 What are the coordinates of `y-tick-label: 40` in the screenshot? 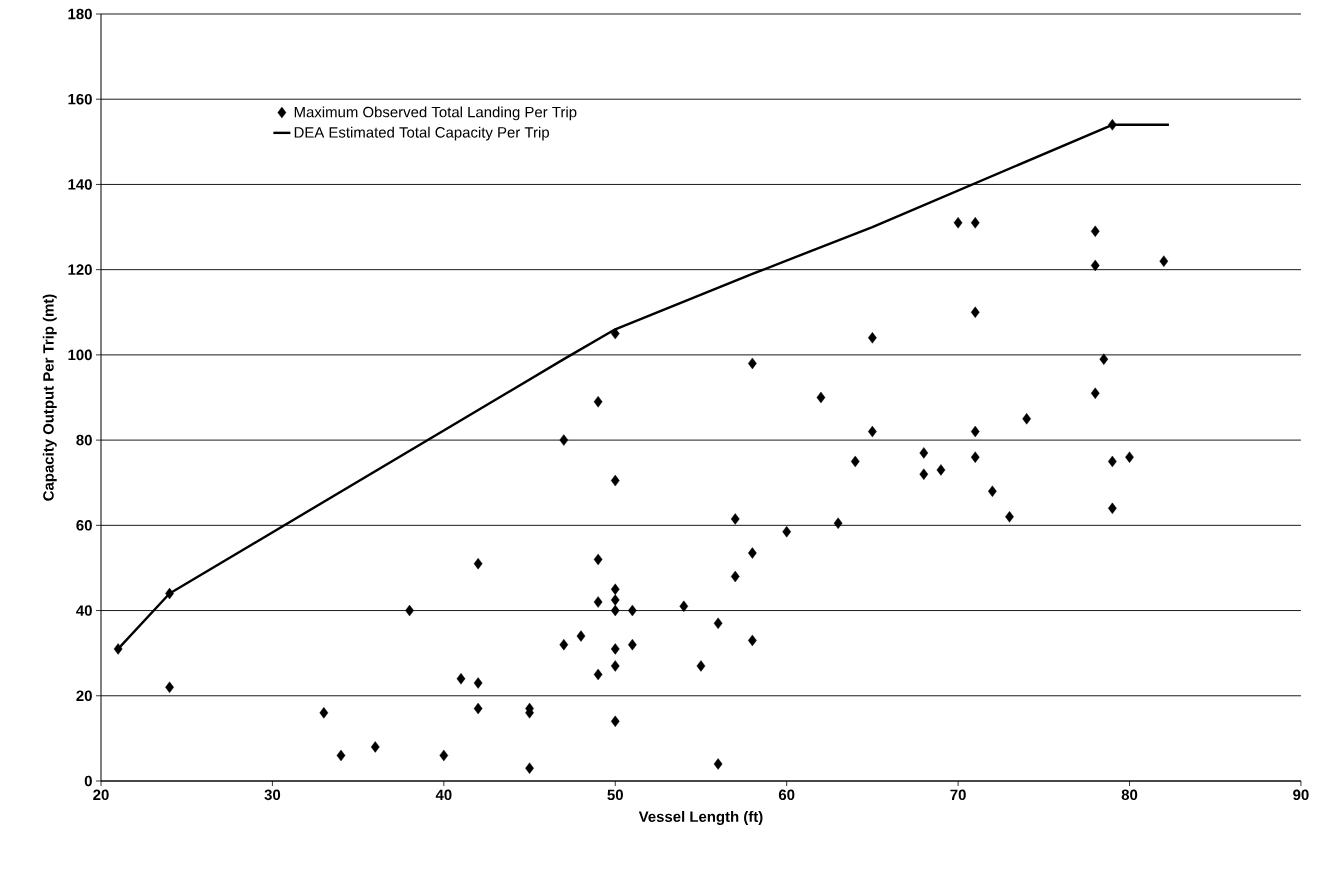 It's located at (84, 610).